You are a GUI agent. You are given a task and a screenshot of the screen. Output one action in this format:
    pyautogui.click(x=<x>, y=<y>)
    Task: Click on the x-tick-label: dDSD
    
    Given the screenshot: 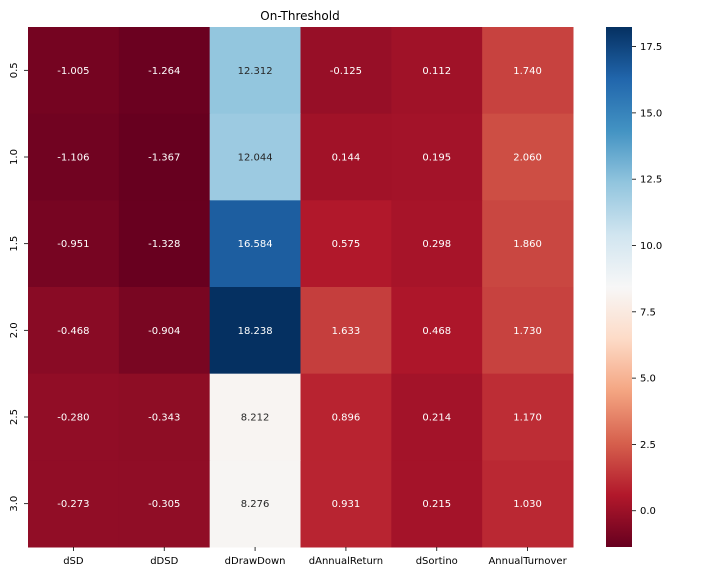 What is the action you would take?
    pyautogui.click(x=164, y=561)
    